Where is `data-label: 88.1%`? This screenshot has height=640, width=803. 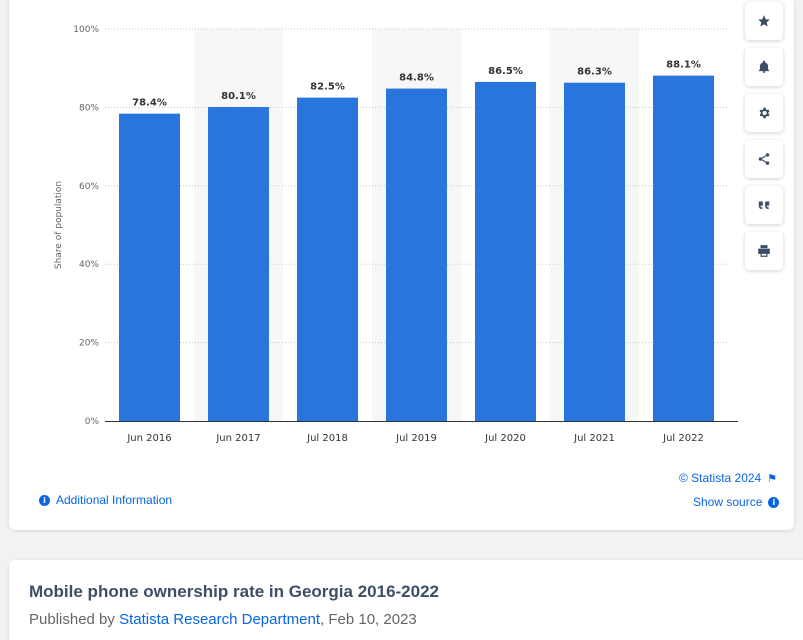 data-label: 88.1% is located at coordinates (683, 65).